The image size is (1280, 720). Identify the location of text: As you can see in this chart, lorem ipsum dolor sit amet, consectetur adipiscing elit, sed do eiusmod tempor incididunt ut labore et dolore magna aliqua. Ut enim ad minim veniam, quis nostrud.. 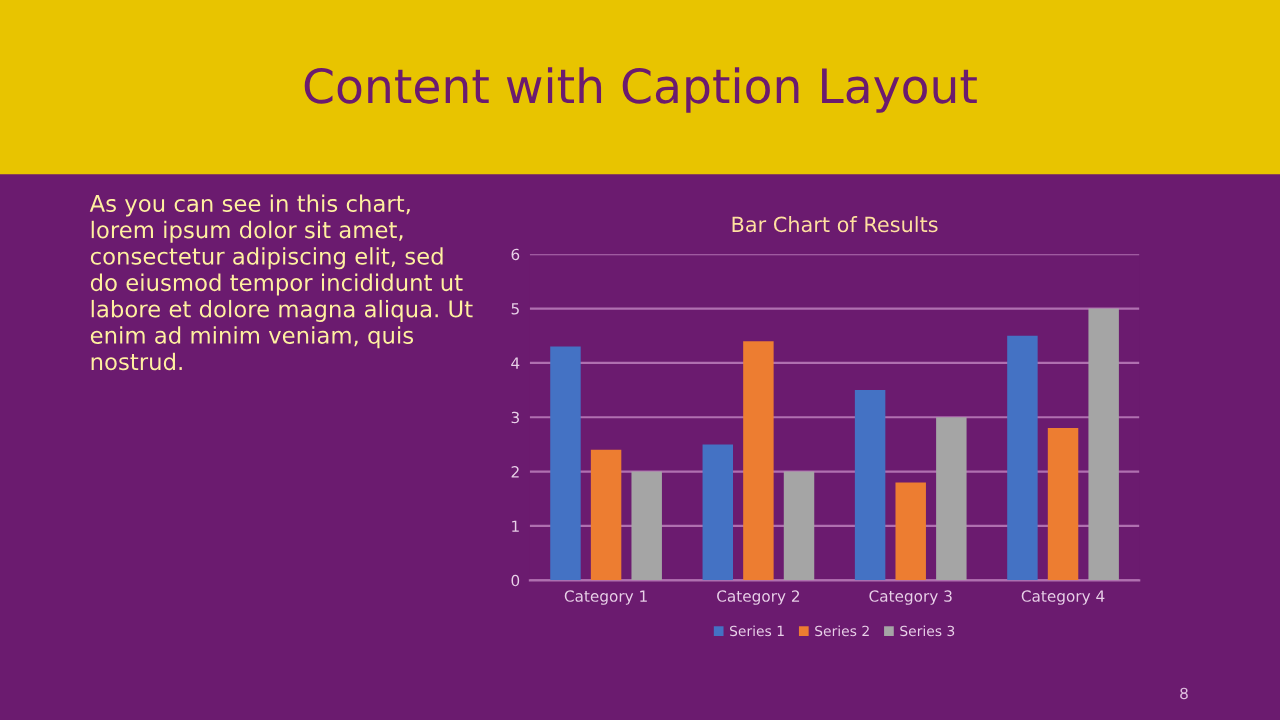
(281, 282).